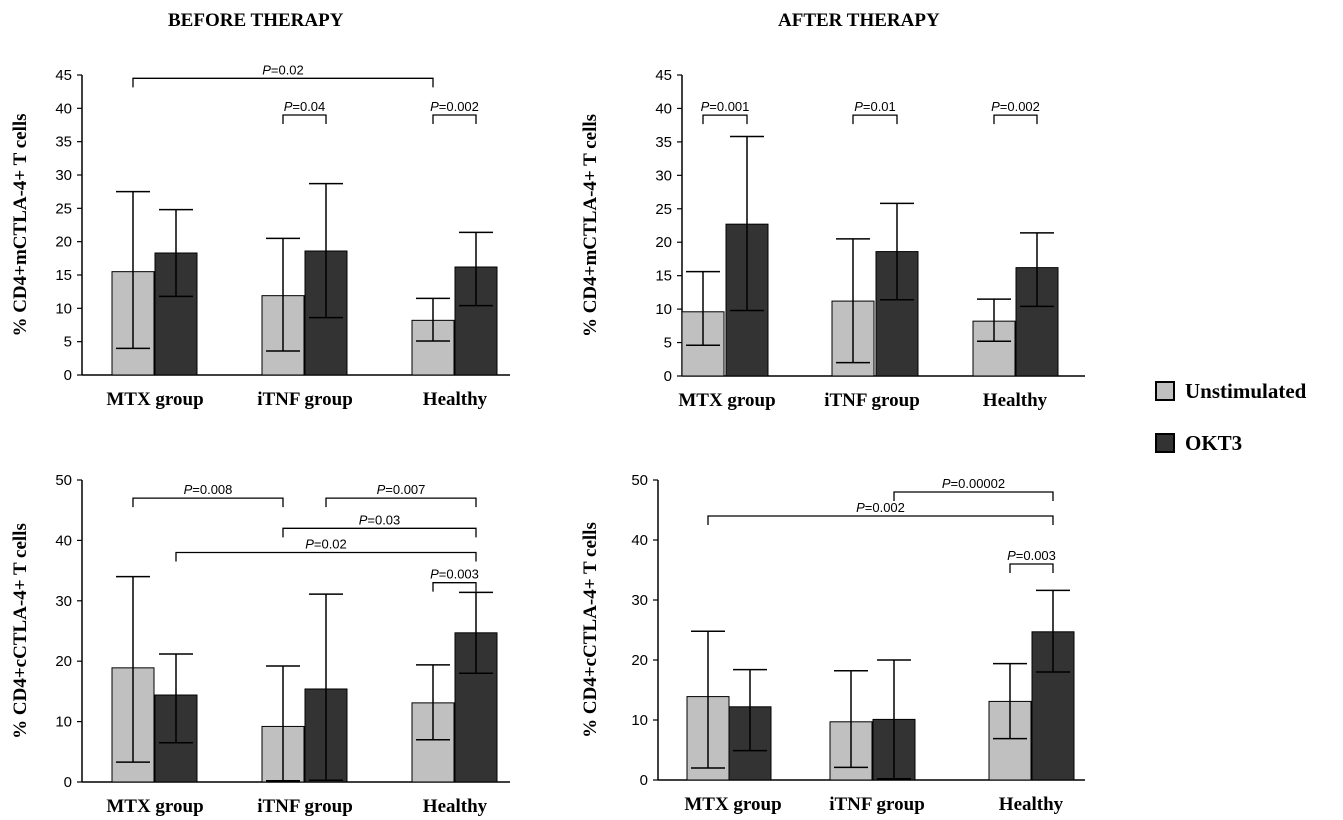  I want to click on bar-unstimulated, so click(1010, 740).